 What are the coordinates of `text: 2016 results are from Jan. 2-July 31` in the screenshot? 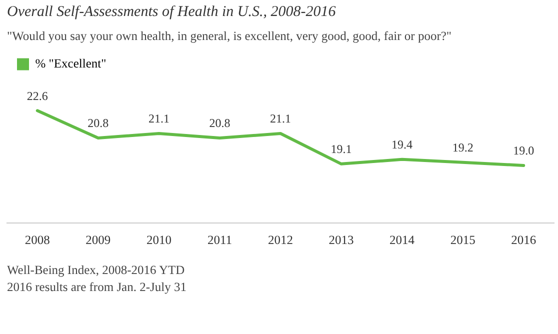 It's located at (96, 287).